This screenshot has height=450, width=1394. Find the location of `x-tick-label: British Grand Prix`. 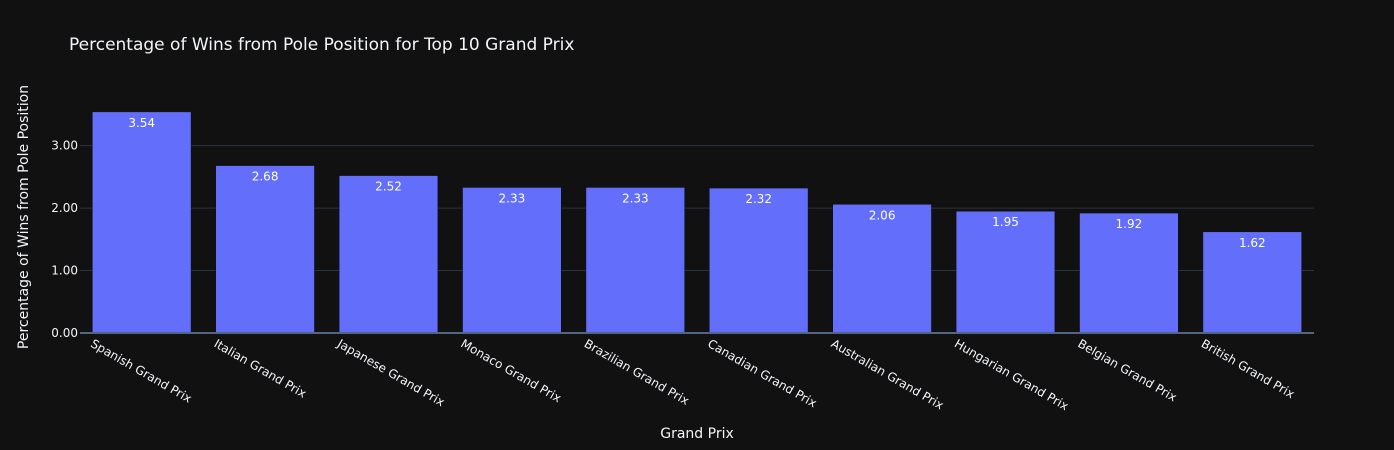

x-tick-label: British Grand Prix is located at coordinates (1248, 368).